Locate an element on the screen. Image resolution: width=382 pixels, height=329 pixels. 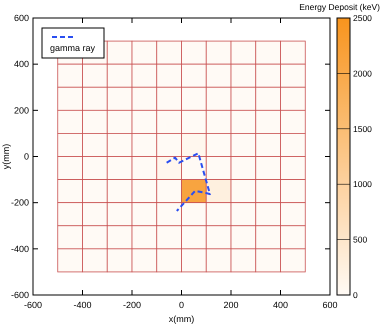
y-tick-label: -600 is located at coordinates (19, 295).